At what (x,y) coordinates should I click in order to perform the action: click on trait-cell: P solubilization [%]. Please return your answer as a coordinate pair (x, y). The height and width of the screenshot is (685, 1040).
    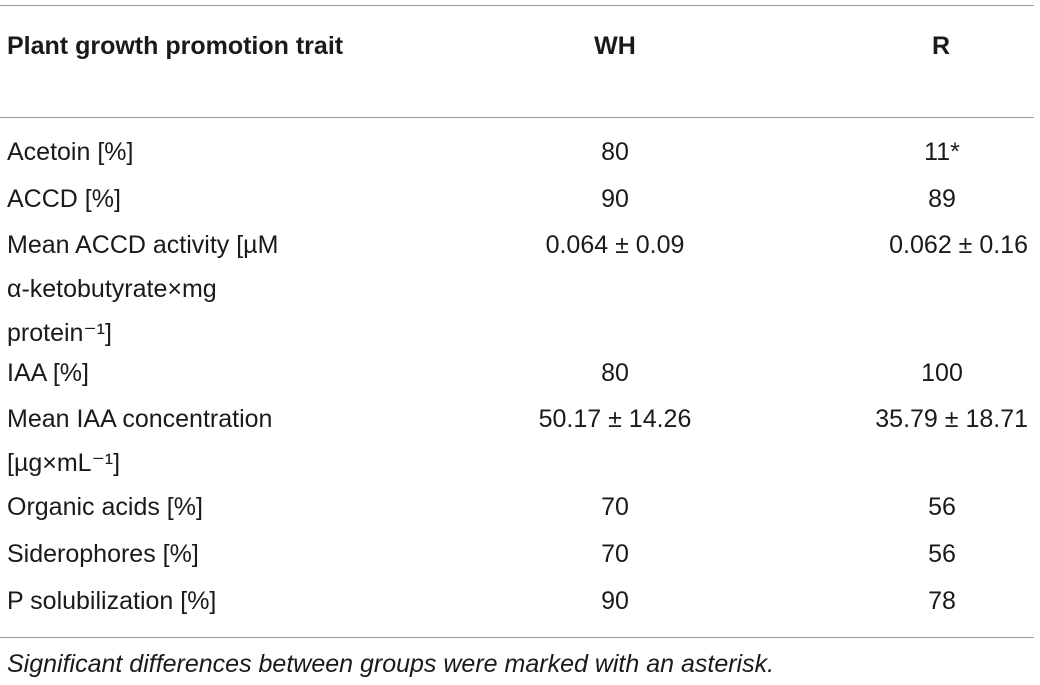
    Looking at the image, I should click on (112, 601).